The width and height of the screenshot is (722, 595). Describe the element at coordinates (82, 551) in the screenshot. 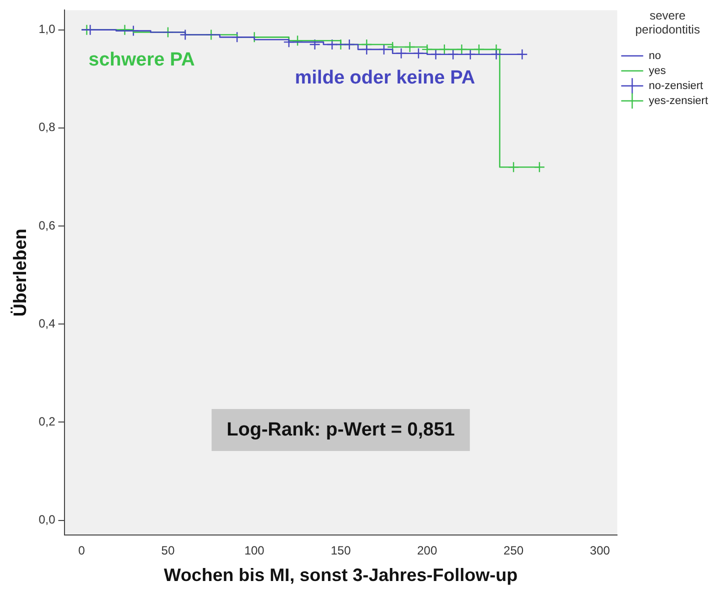

I see `x-tick-label: 0` at that location.